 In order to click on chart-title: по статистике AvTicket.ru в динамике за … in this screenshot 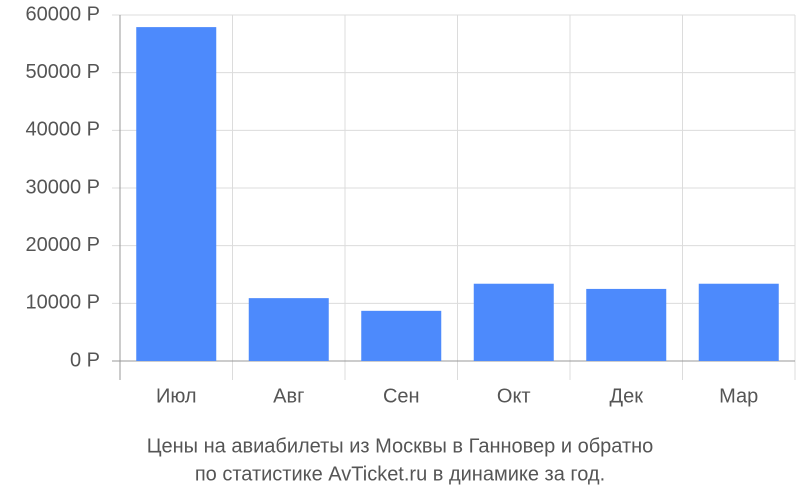, I will do `click(400, 474)`.